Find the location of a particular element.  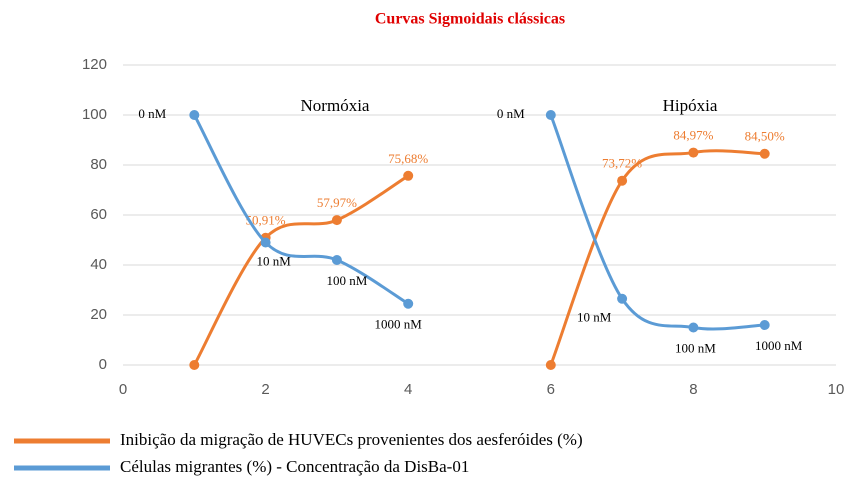

y-tick-label: 100 is located at coordinates (94, 114).